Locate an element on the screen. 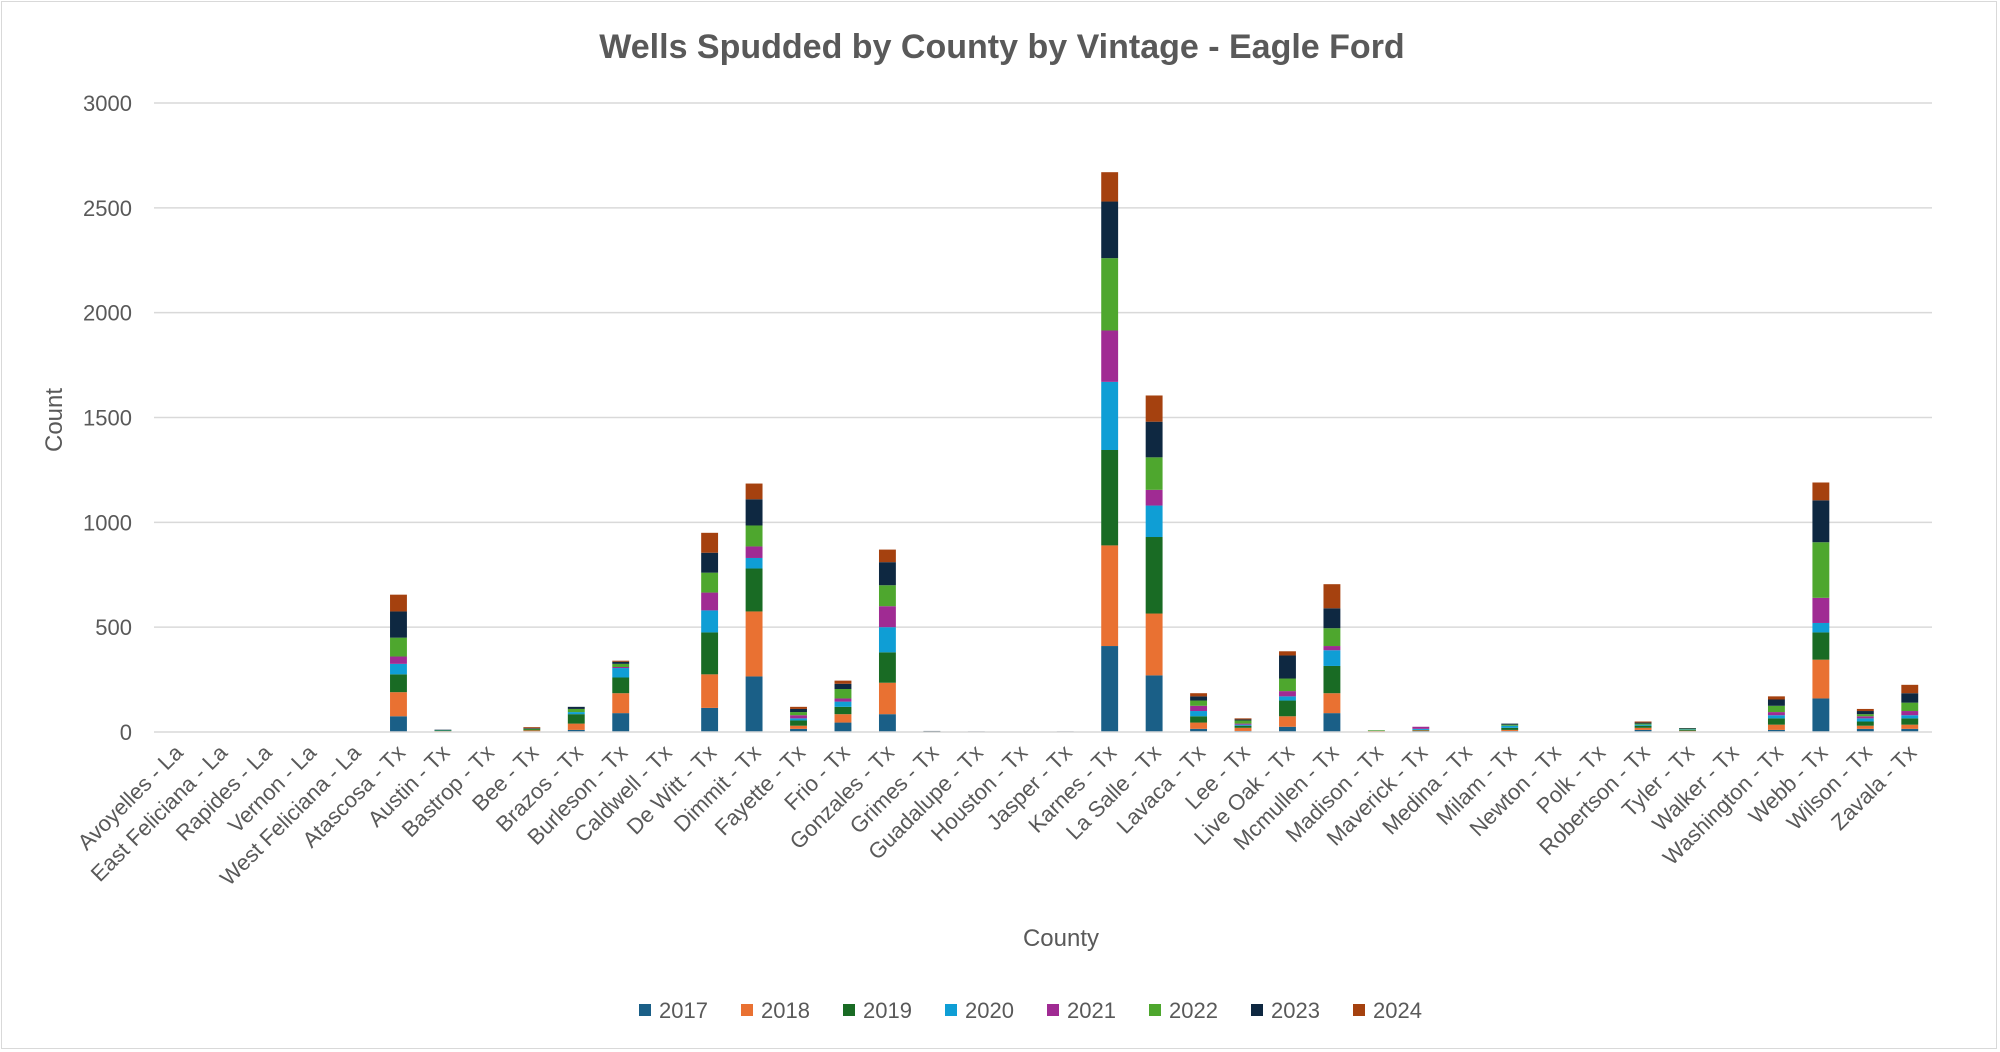 The width and height of the screenshot is (2000, 1052). legend-label: 2018 is located at coordinates (785, 1010).